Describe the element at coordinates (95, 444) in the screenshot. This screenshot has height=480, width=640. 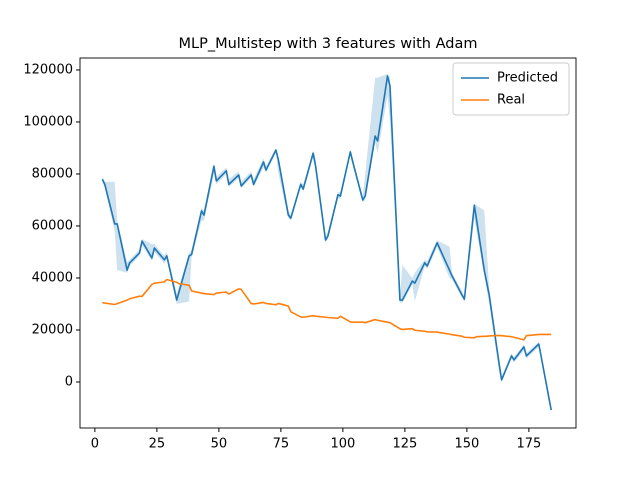
I see `x-tick-label: 0` at that location.